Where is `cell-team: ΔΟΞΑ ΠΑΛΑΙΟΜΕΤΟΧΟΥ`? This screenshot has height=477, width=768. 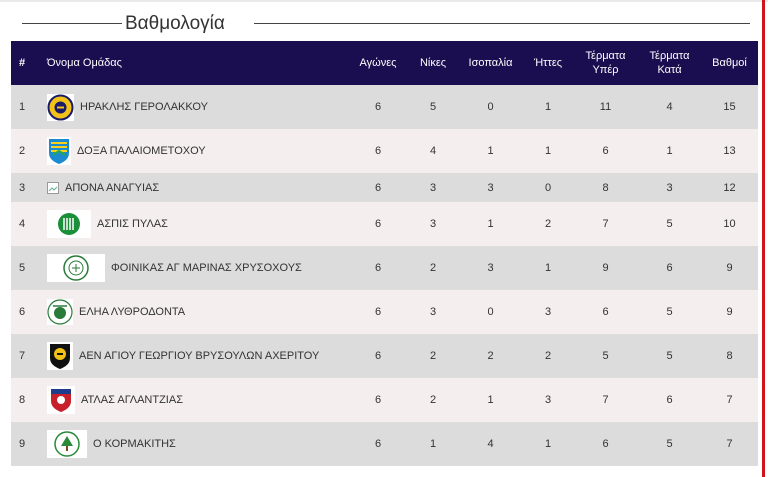
cell-team: ΔΟΞΑ ΠΑΛΑΙΟΜΕΤΟΧΟΥ is located at coordinates (195, 151).